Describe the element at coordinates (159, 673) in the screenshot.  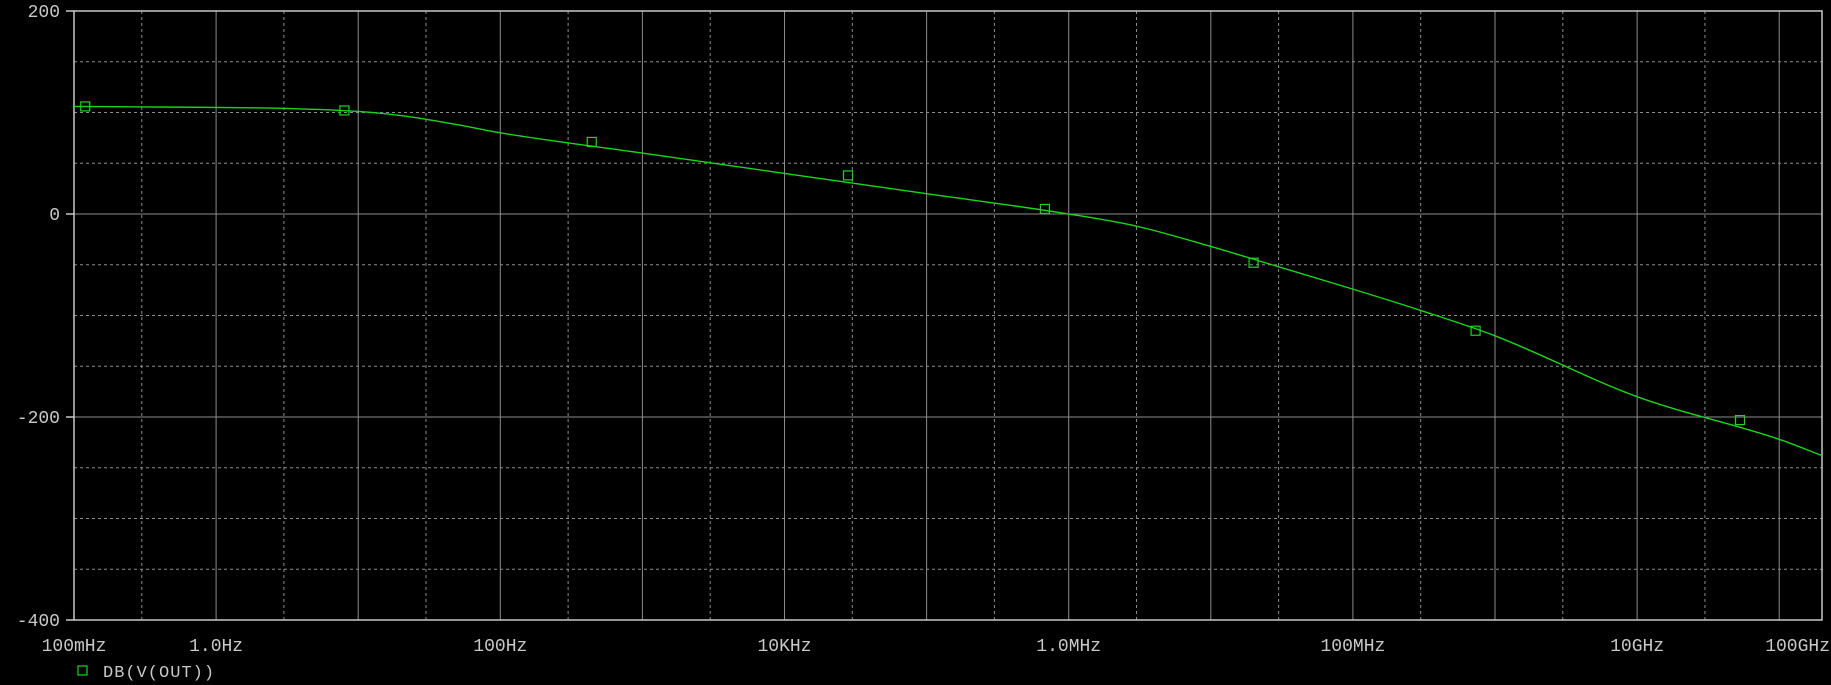
I see `legend-label: DB(V(OUT))` at that location.